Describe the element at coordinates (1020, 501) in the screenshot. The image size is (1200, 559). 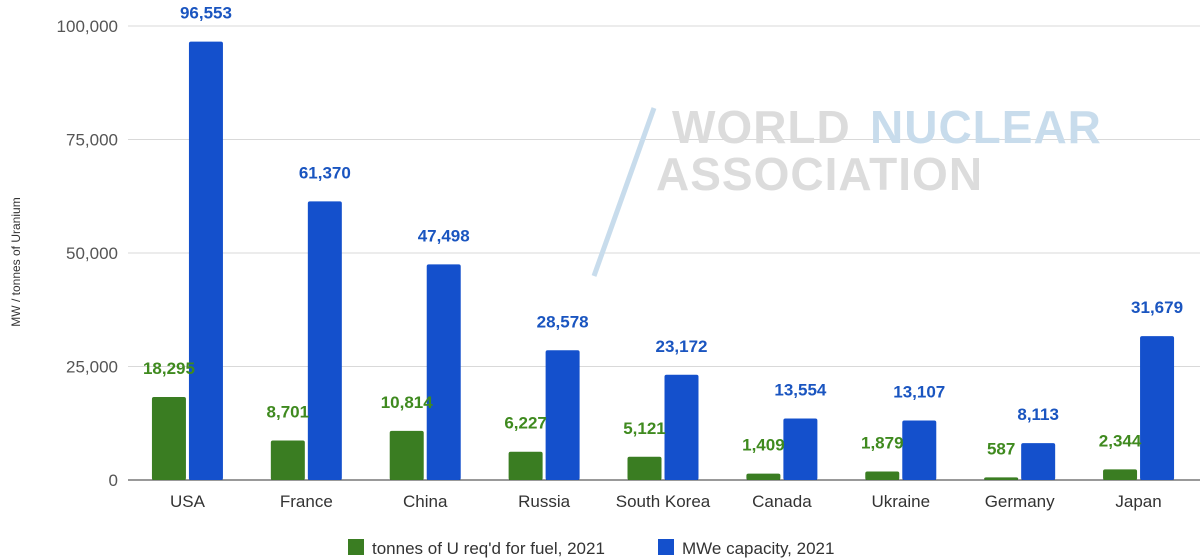
I see `x-tick-label: Germany` at that location.